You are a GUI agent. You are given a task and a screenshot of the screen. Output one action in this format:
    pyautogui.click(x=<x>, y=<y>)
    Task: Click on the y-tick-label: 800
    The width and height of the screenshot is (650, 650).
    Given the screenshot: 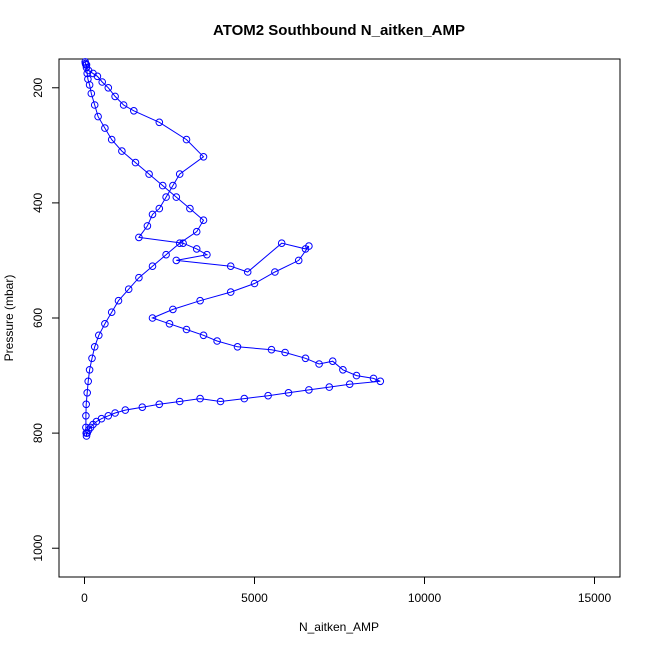 What is the action you would take?
    pyautogui.click(x=38, y=433)
    